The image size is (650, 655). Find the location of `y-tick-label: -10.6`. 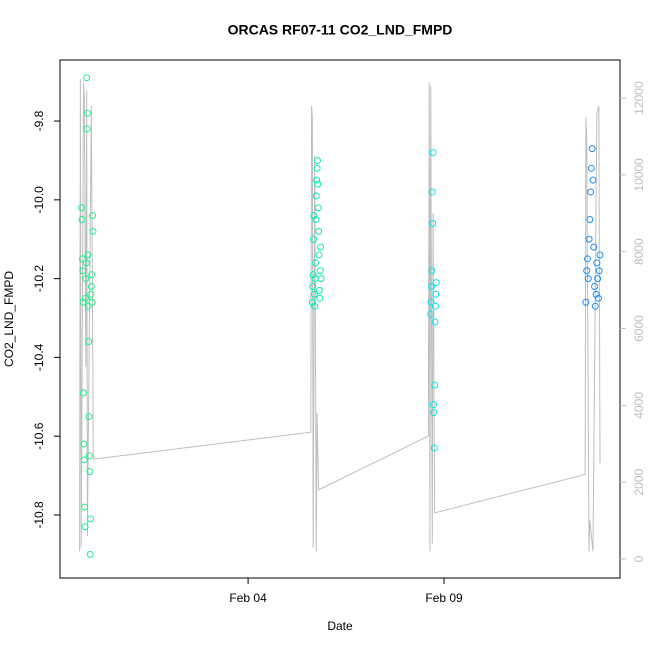

y-tick-label: -10.6 is located at coordinates (39, 436).